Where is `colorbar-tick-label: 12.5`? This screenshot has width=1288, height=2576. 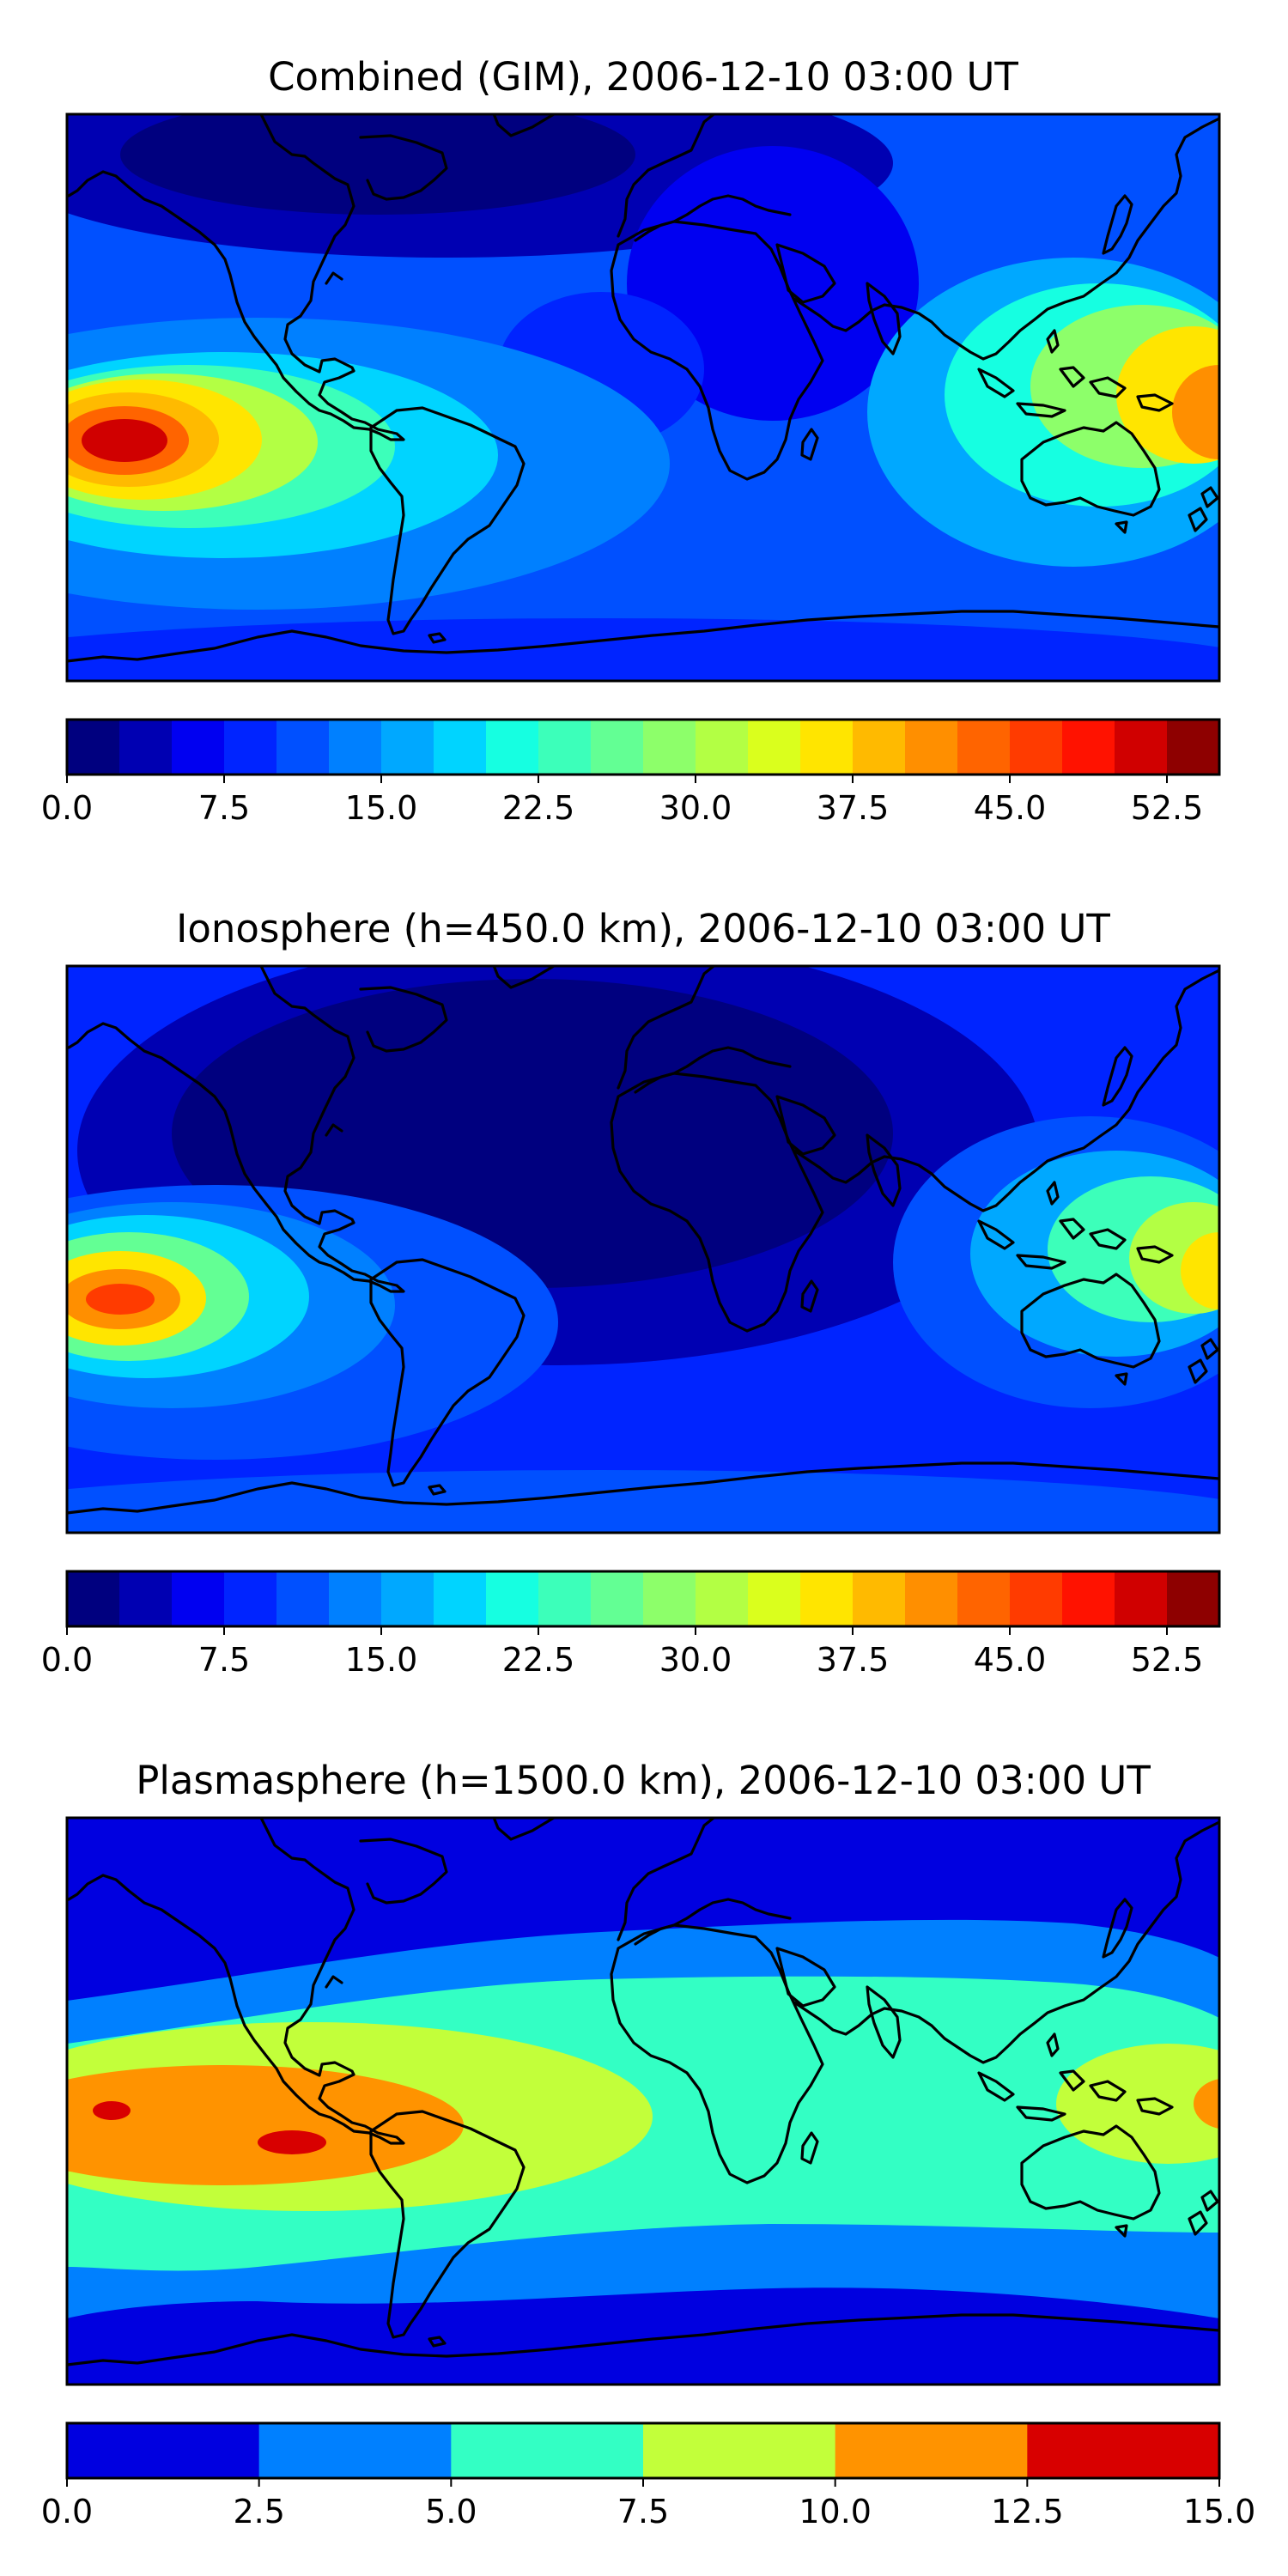
colorbar-tick-label: 12.5 is located at coordinates (1027, 2511).